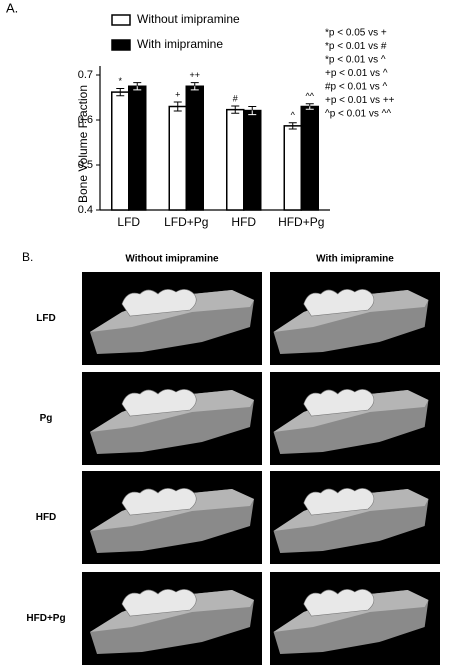  I want to click on panel-label: B., so click(27, 257).